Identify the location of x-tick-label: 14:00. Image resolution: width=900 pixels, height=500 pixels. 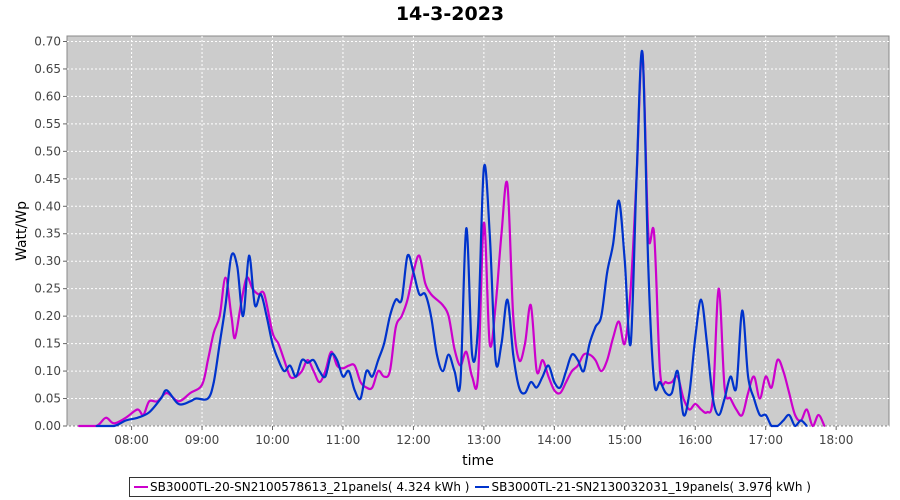
(554, 440).